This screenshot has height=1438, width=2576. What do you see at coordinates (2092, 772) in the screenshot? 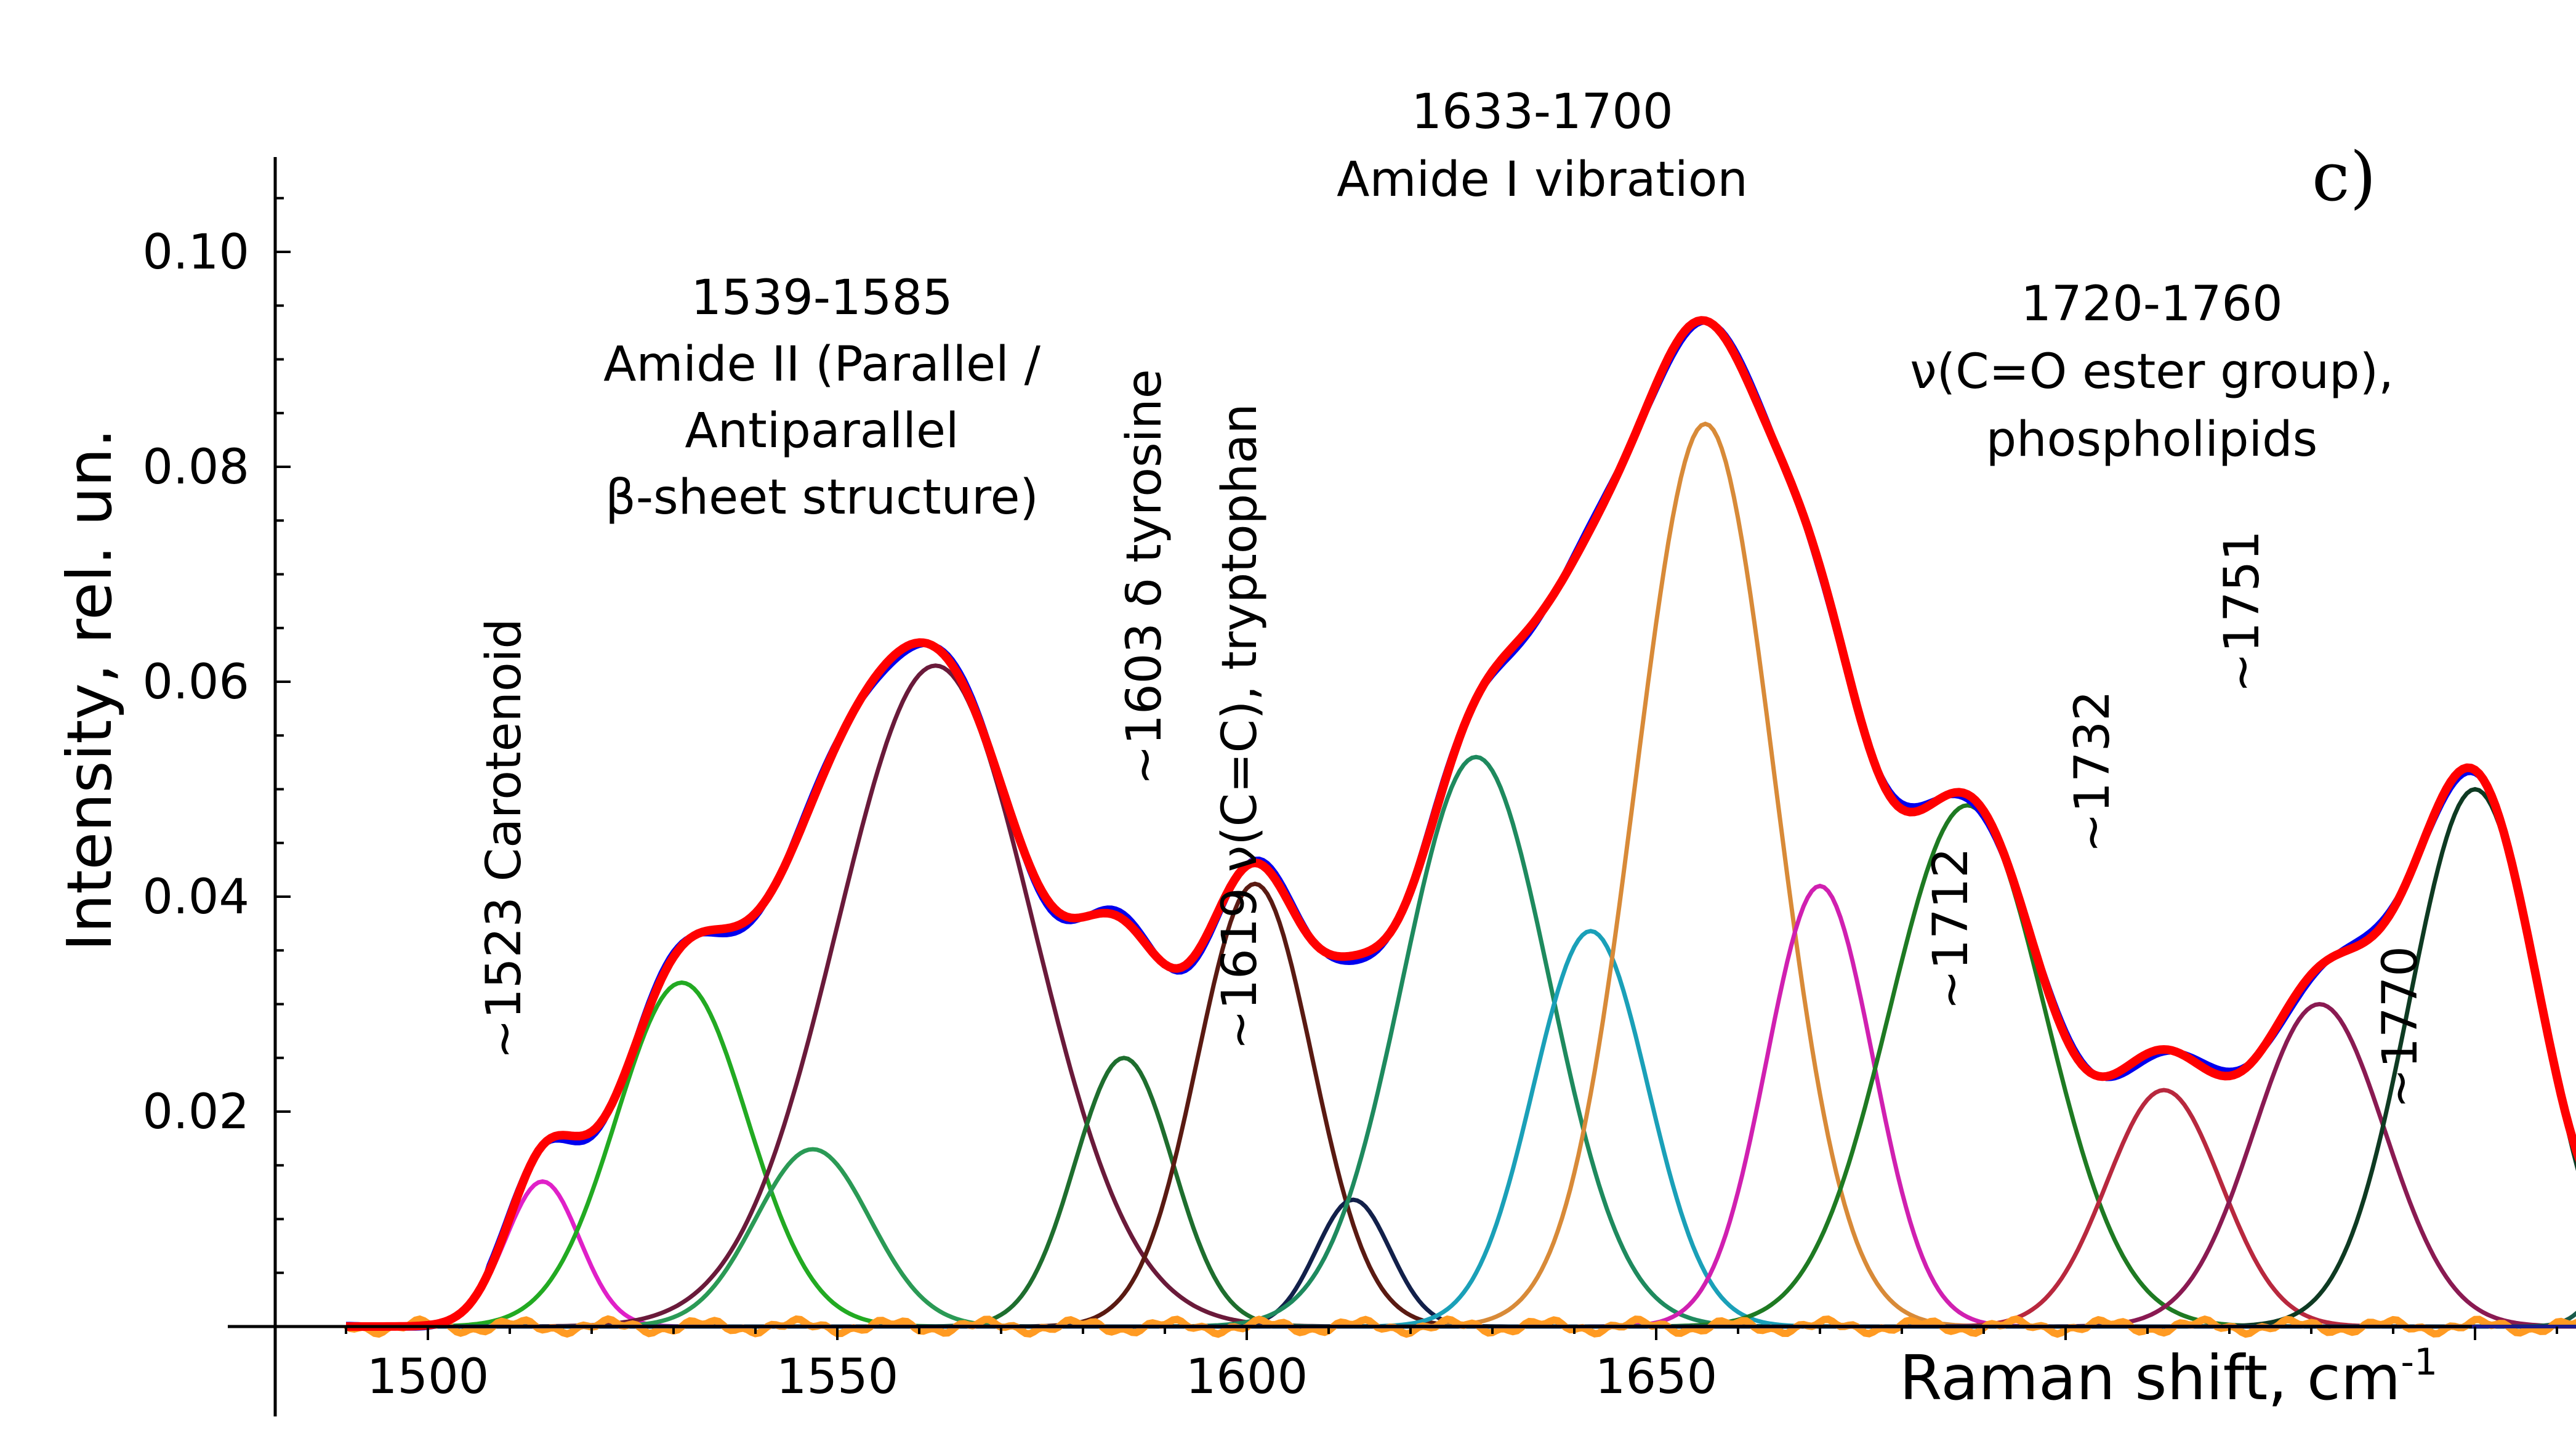
I see `annotation-peak-1732: ~1732` at bounding box center [2092, 772].